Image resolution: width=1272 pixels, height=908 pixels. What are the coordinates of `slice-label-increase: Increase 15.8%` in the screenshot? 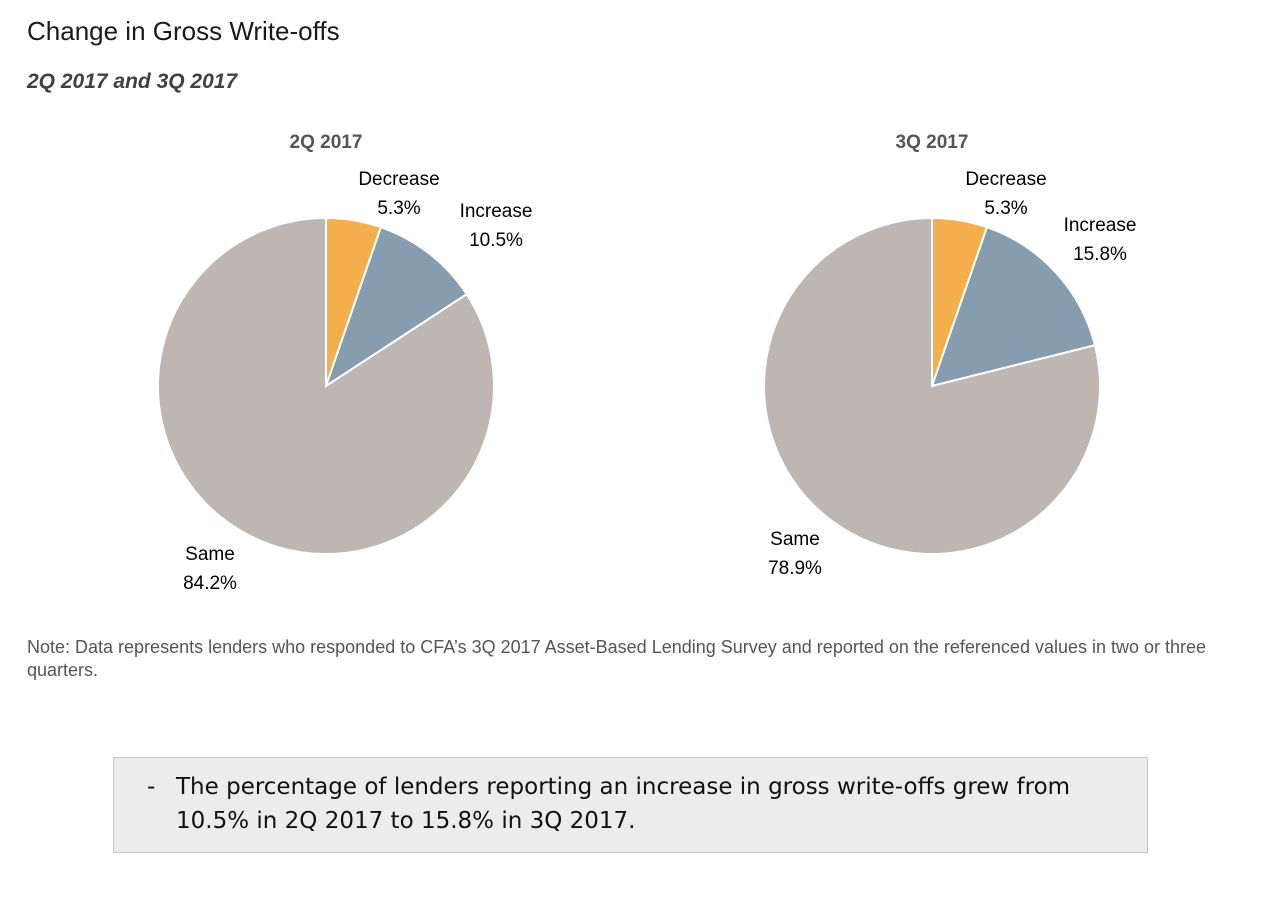 It's located at (1100, 240).